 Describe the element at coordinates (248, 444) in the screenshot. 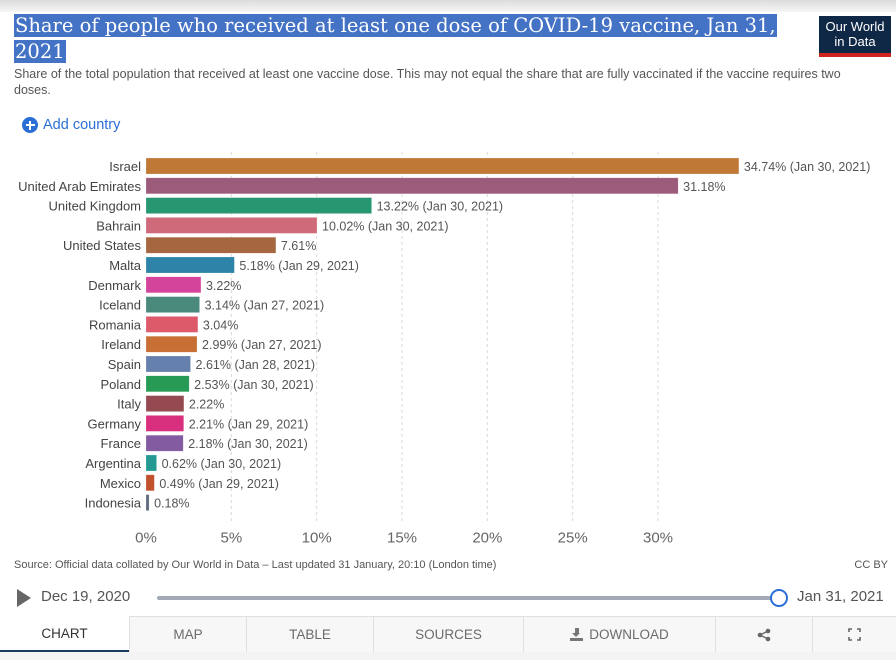

I see `value-label: 2.18% (Jan 30, 2021)` at that location.